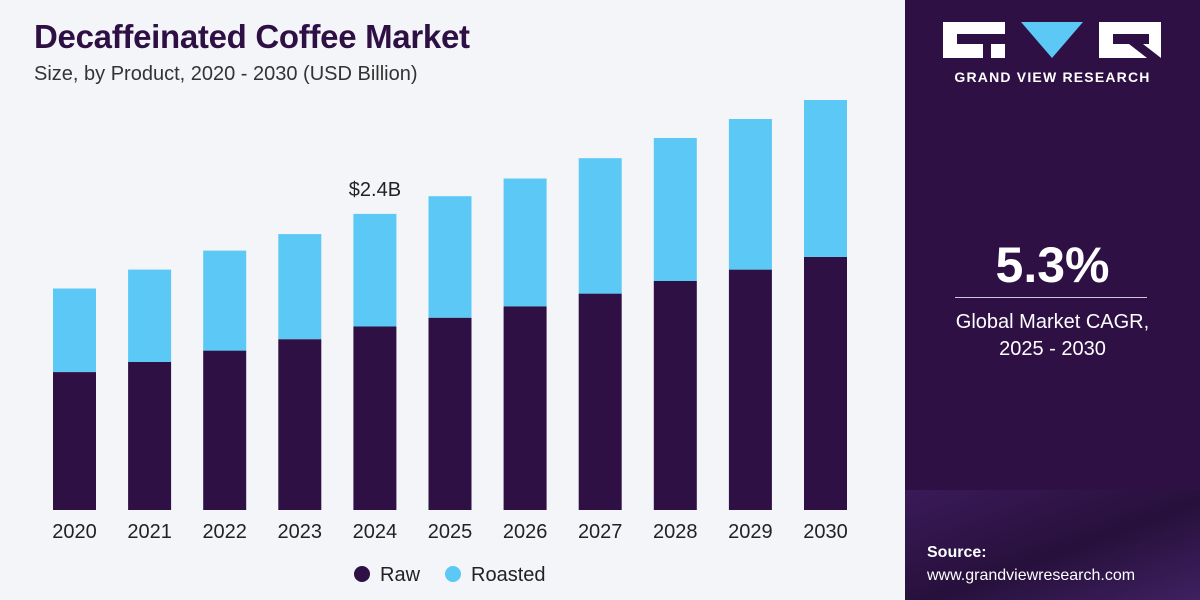 This screenshot has height=600, width=1200. I want to click on source-label: Source:, so click(957, 552).